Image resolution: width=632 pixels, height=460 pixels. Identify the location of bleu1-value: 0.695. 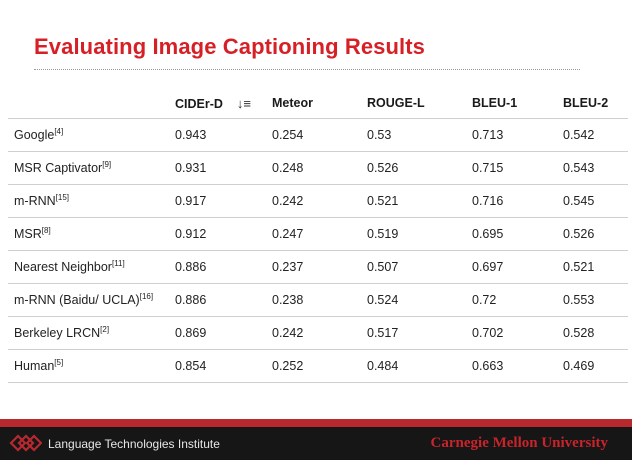
(517, 234).